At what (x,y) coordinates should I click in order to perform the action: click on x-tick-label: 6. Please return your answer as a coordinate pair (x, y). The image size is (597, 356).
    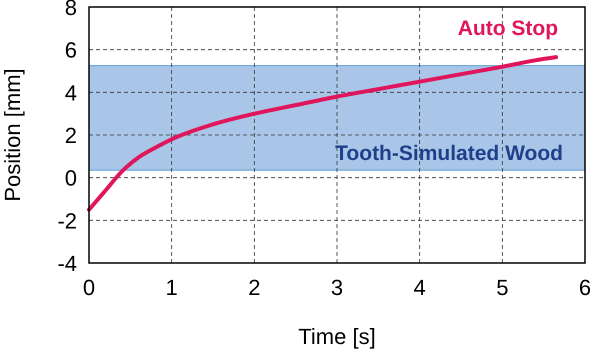
    Looking at the image, I should click on (585, 287).